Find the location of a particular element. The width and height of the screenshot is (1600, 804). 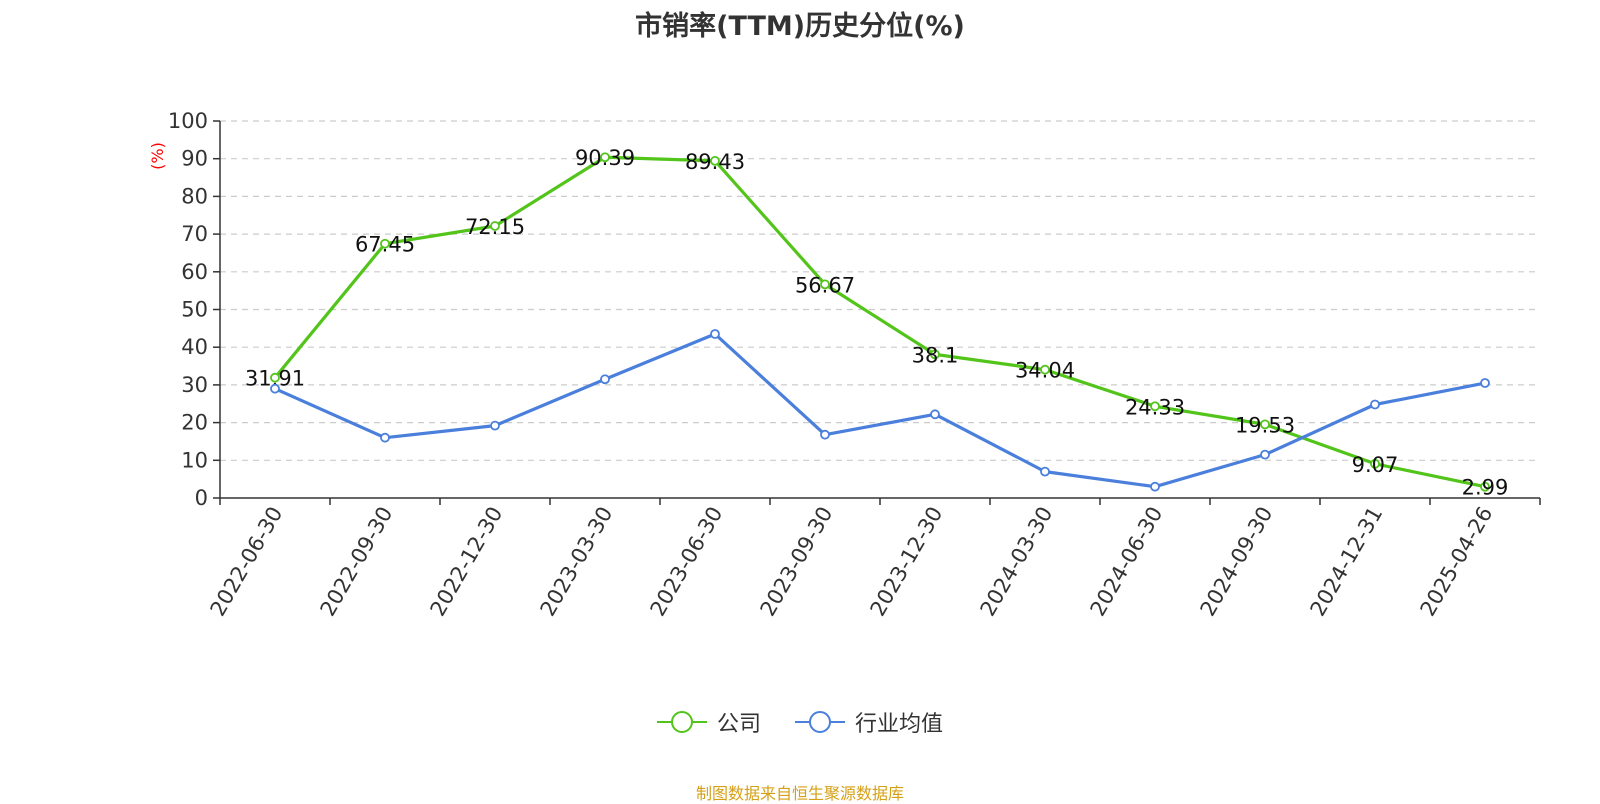

legend-company-marker-icon is located at coordinates (681, 722).